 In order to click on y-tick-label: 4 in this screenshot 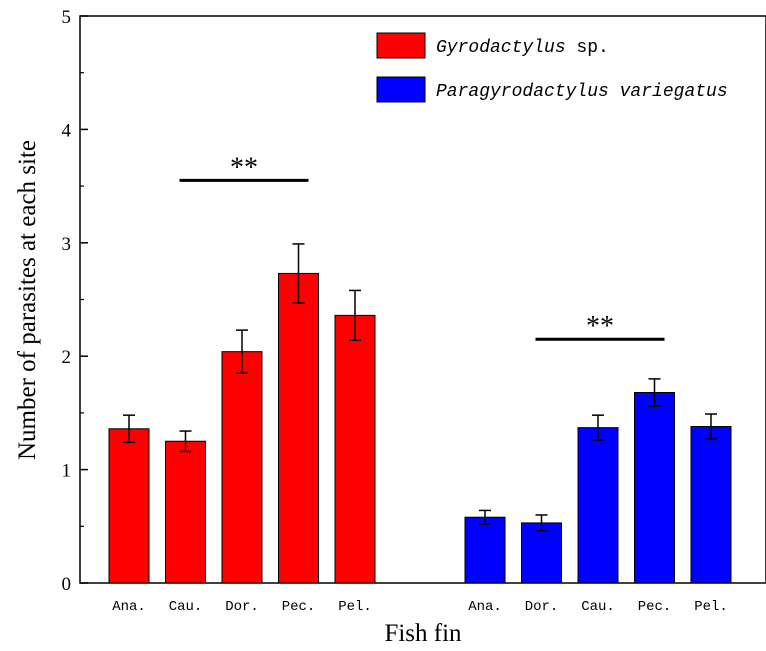, I will do `click(67, 130)`.